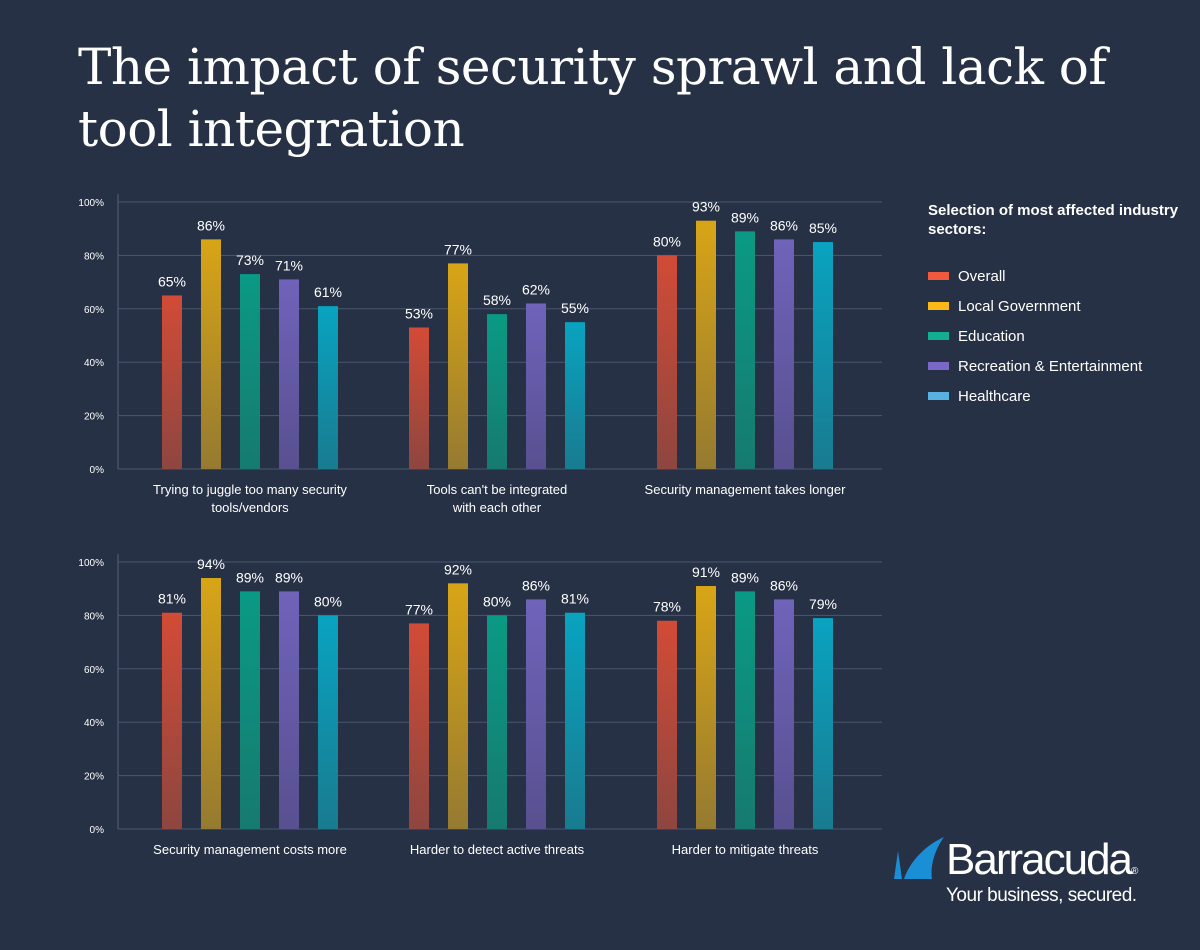 This screenshot has height=950, width=1200. I want to click on legend-item: Healthcare, so click(1064, 396).